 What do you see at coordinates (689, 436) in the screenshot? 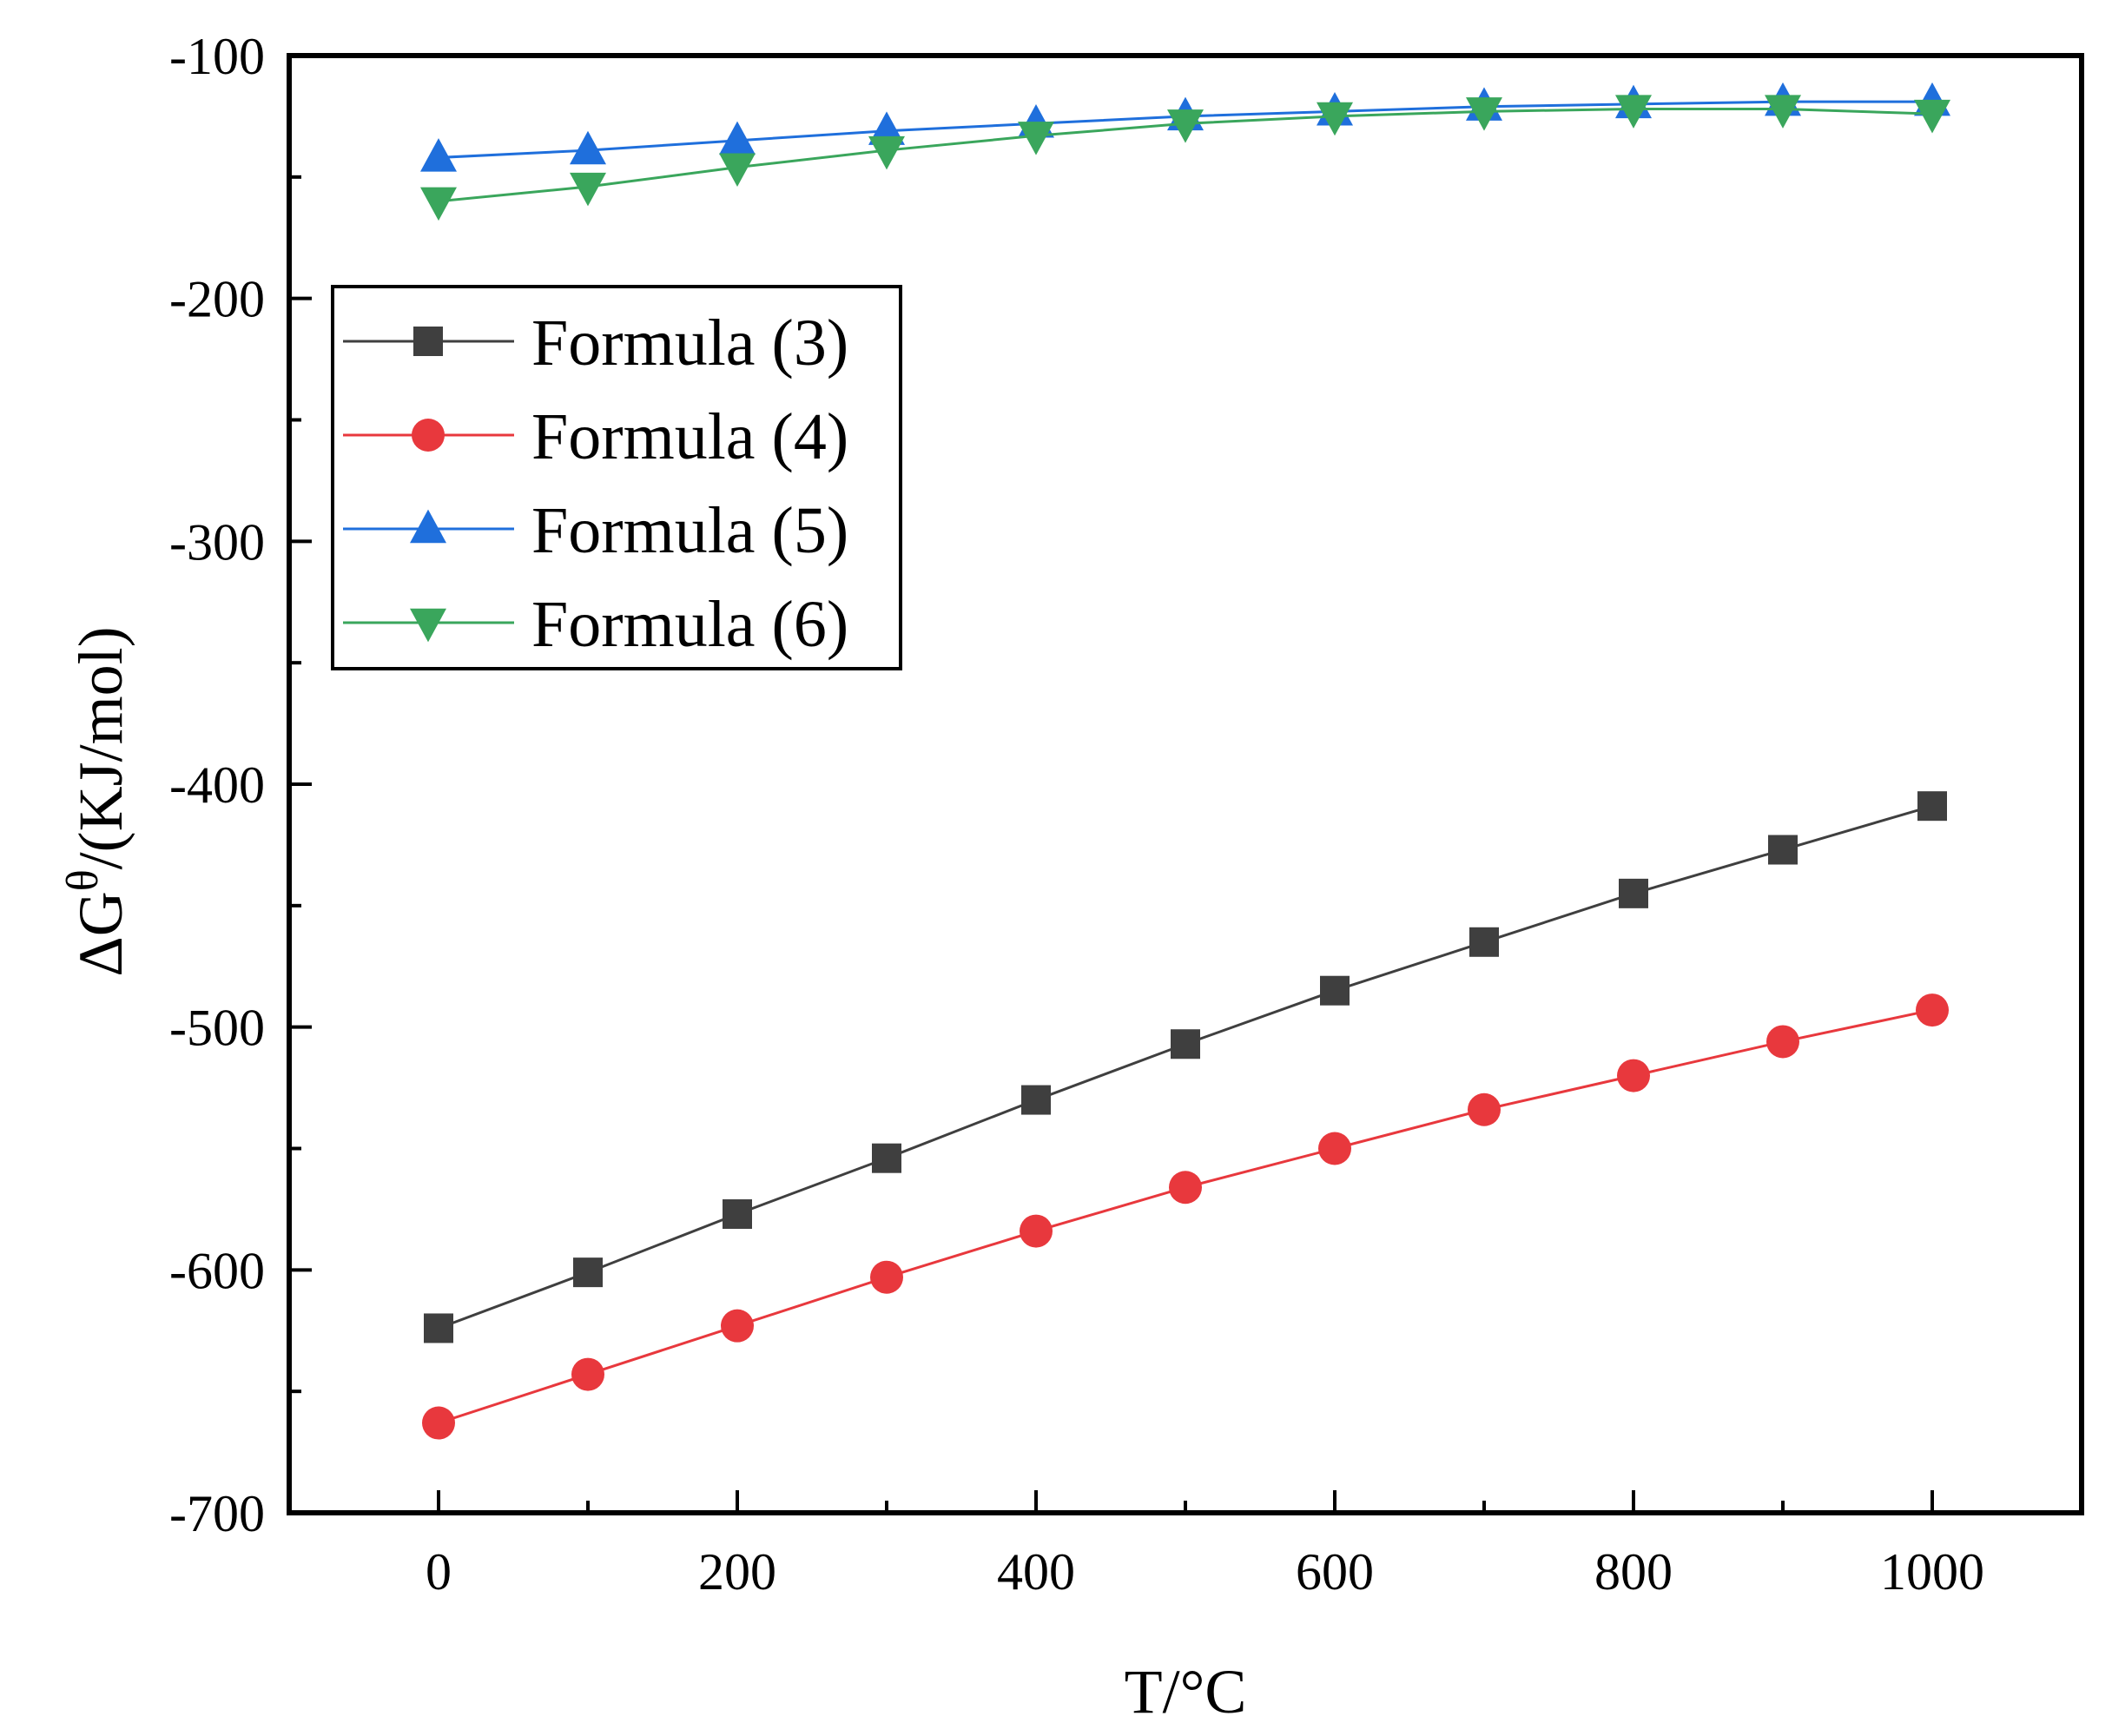
I see `legend-label: Formula (4)` at bounding box center [689, 436].